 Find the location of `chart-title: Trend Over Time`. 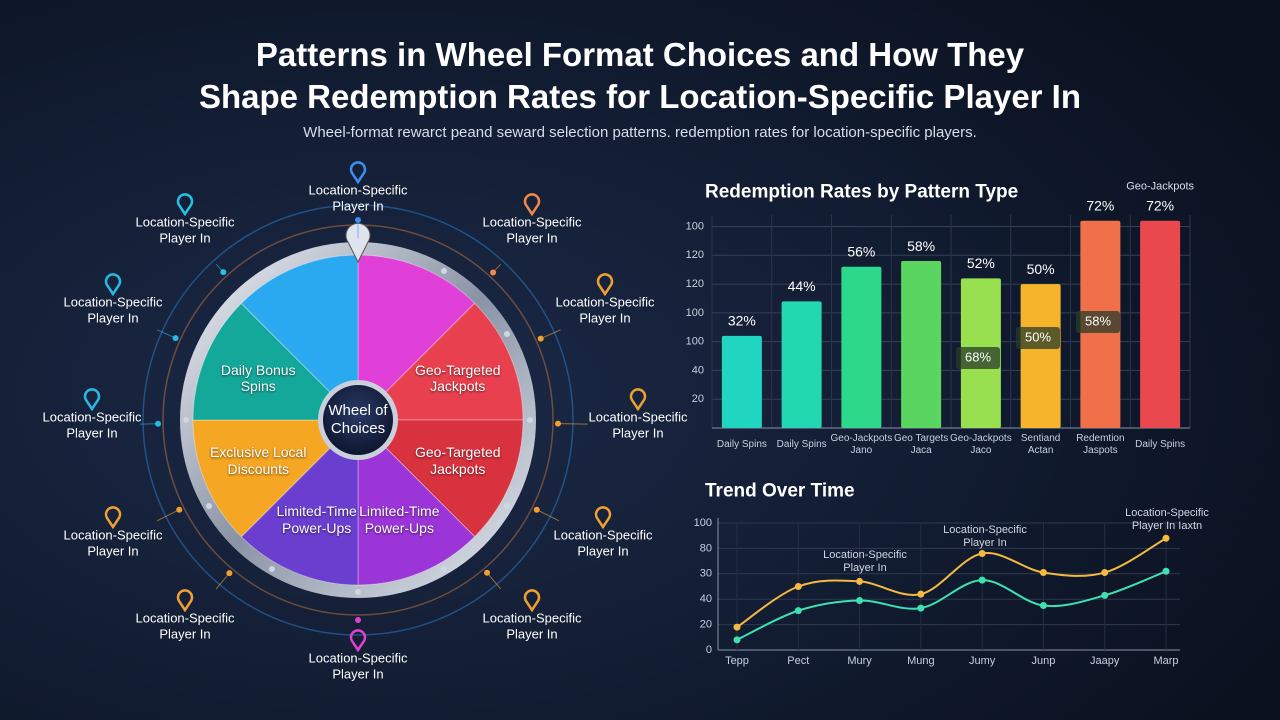

chart-title: Trend Over Time is located at coordinates (780, 491).